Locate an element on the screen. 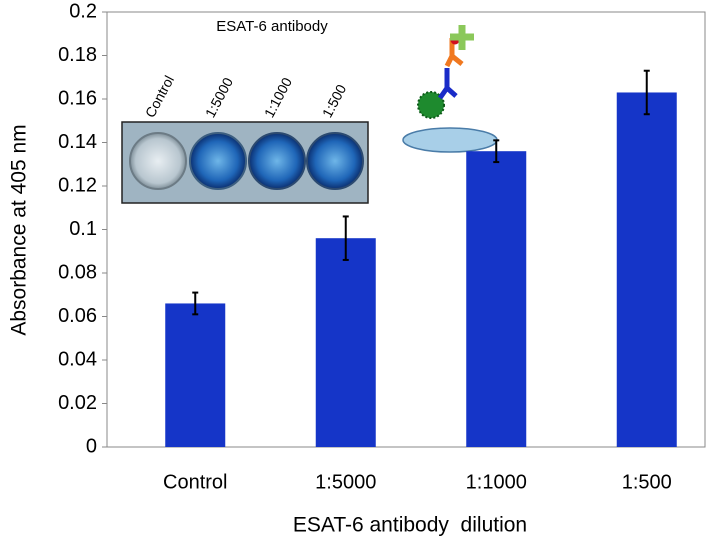 This screenshot has width=725, height=544. inset-photo is located at coordinates (245, 162).